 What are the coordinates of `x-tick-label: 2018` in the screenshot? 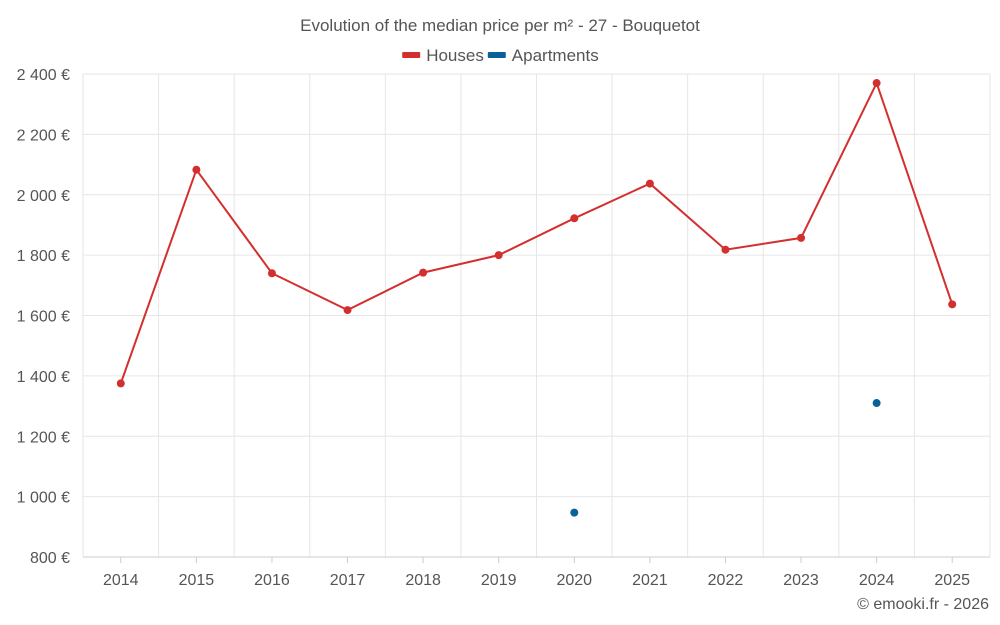 It's located at (423, 580).